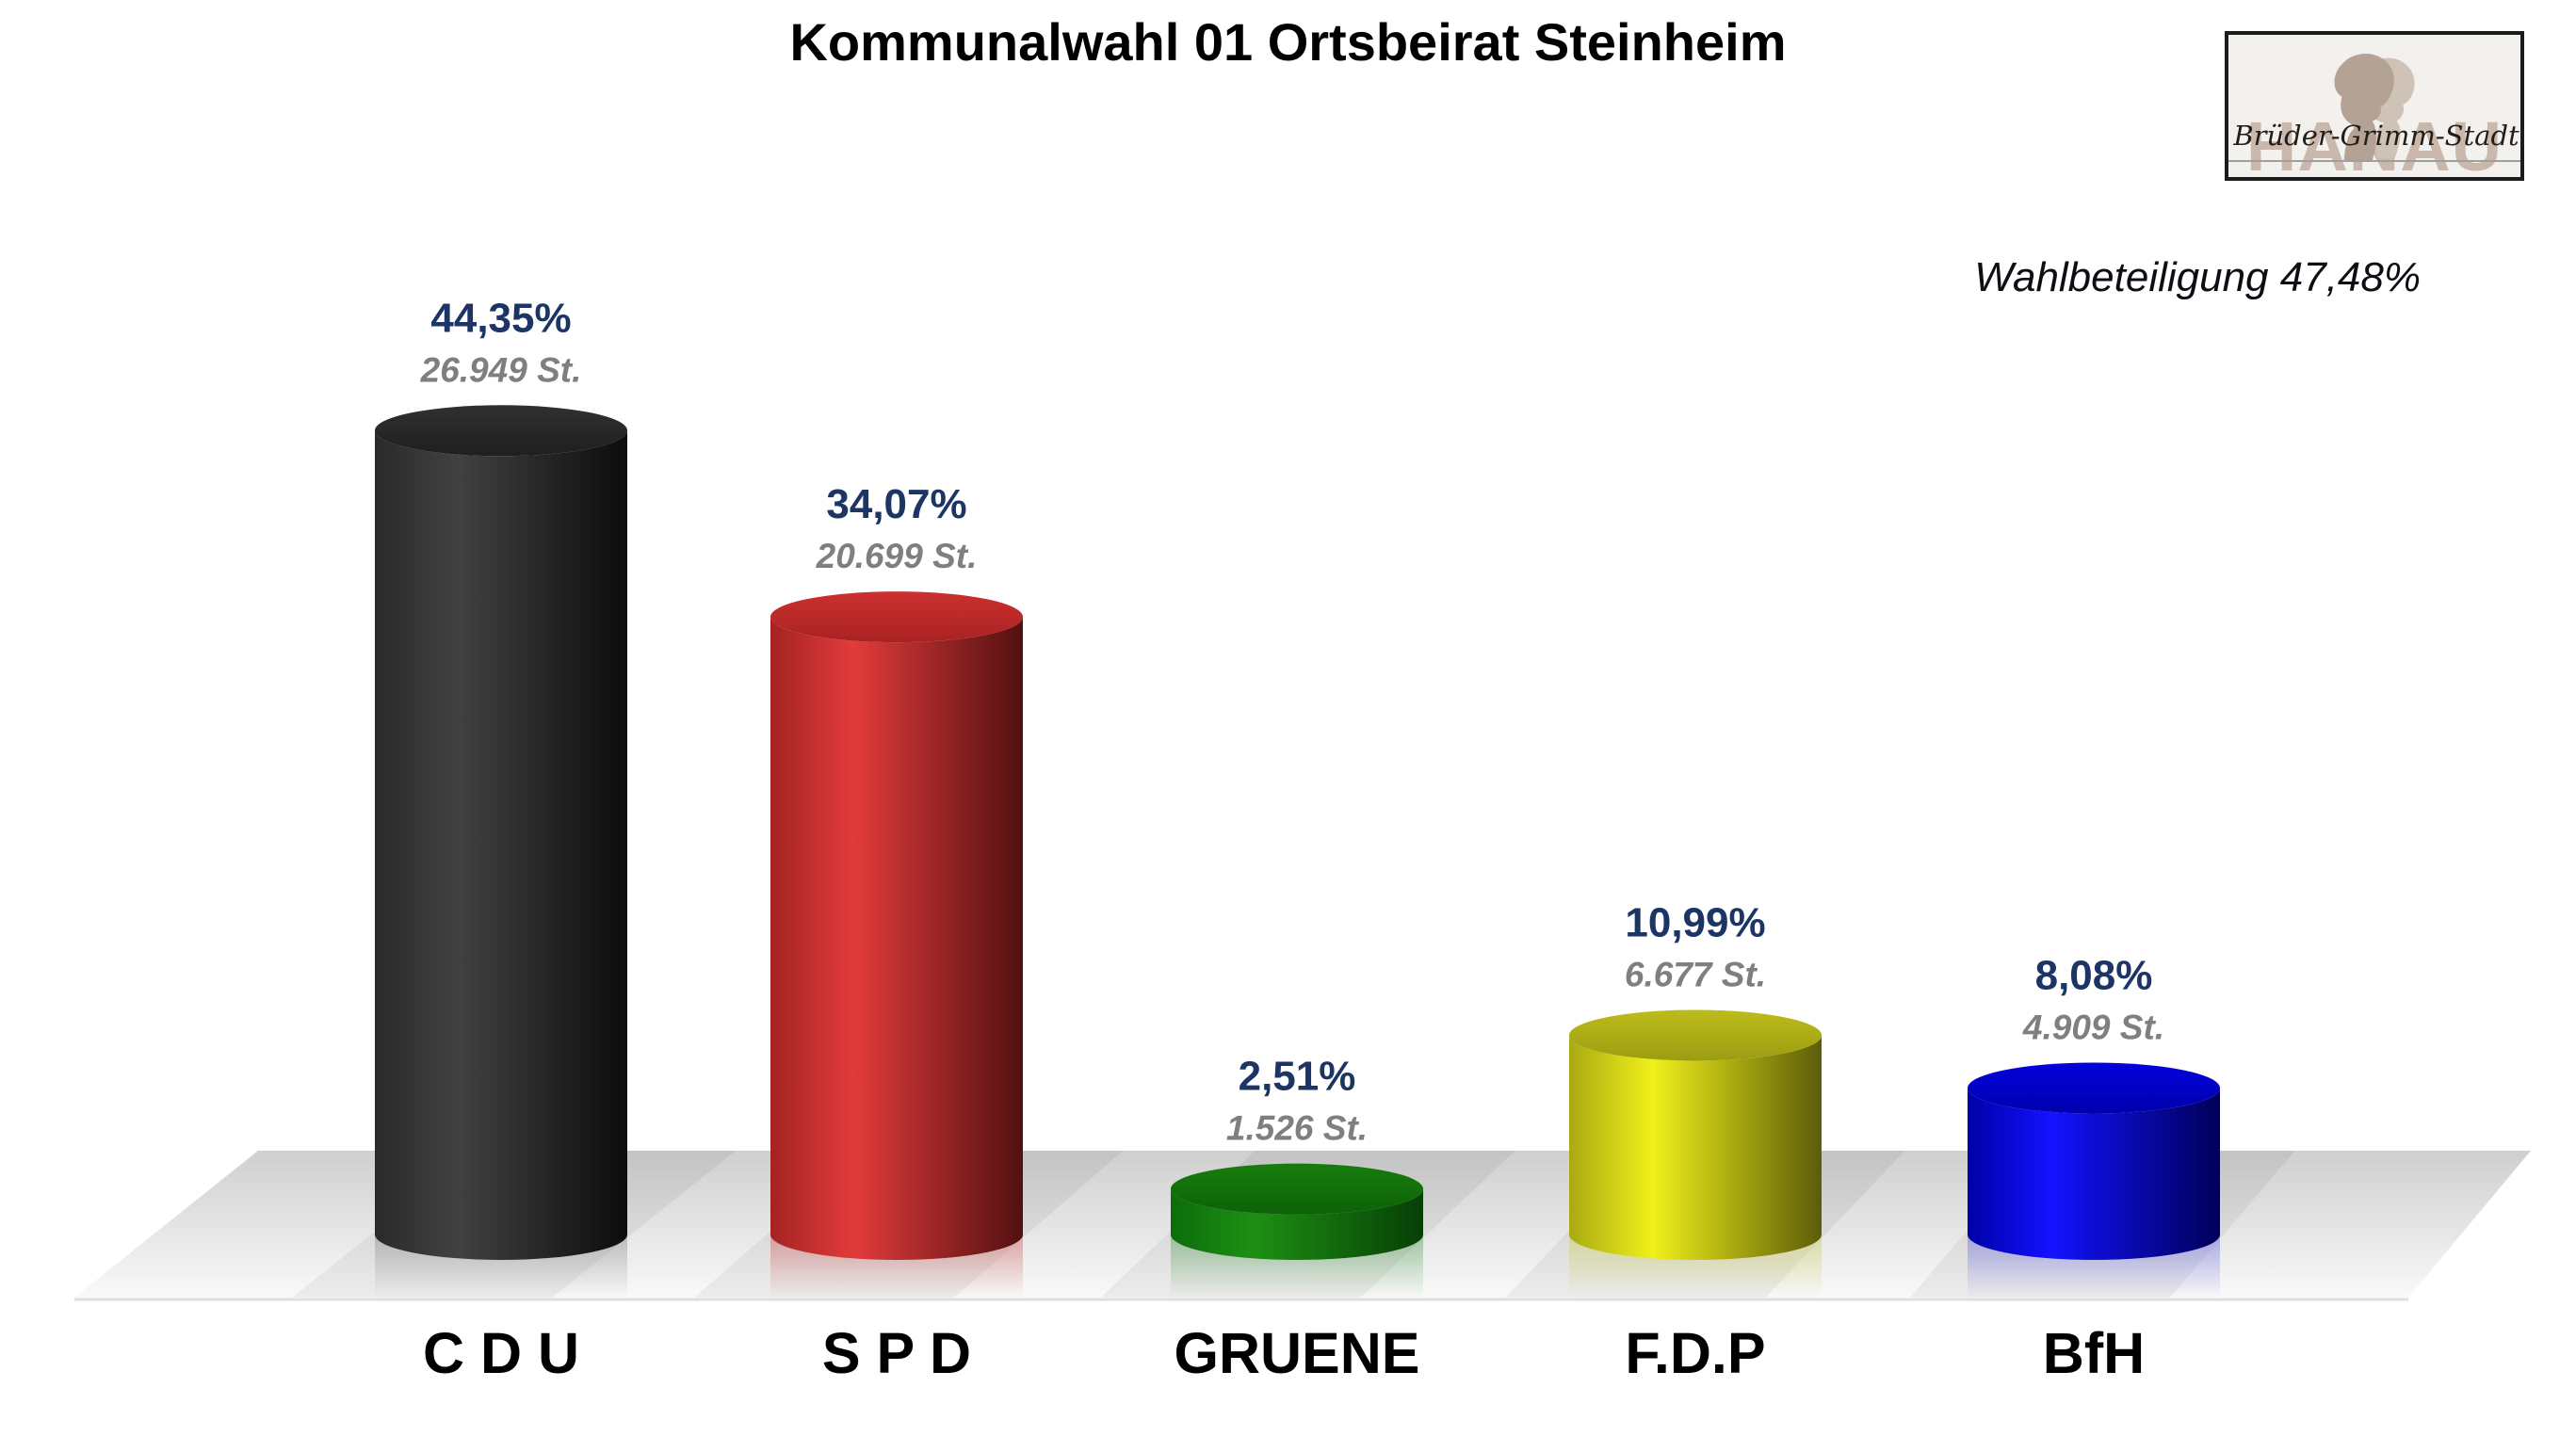 This screenshot has width=2576, height=1436. What do you see at coordinates (501, 369) in the screenshot?
I see `bar-votes-label: 26.949 St.` at bounding box center [501, 369].